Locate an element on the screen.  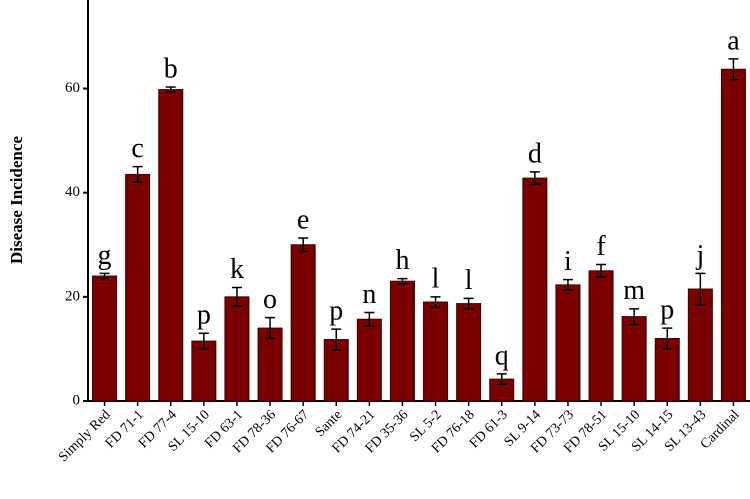
annotation: j is located at coordinates (699, 255).